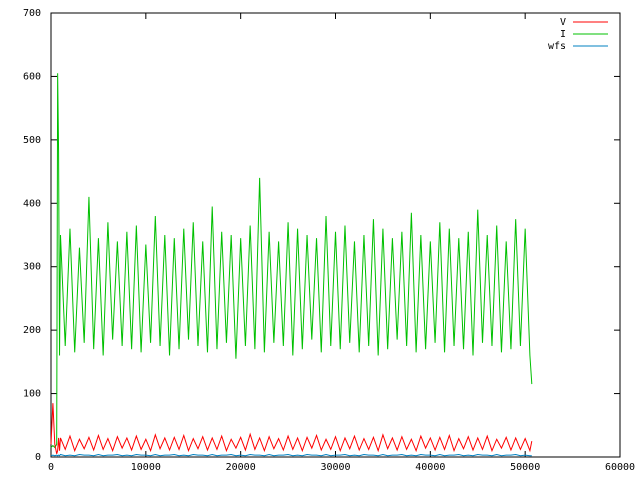 This screenshot has height=480, width=640. Describe the element at coordinates (146, 467) in the screenshot. I see `x-tick-label: 10000` at that location.